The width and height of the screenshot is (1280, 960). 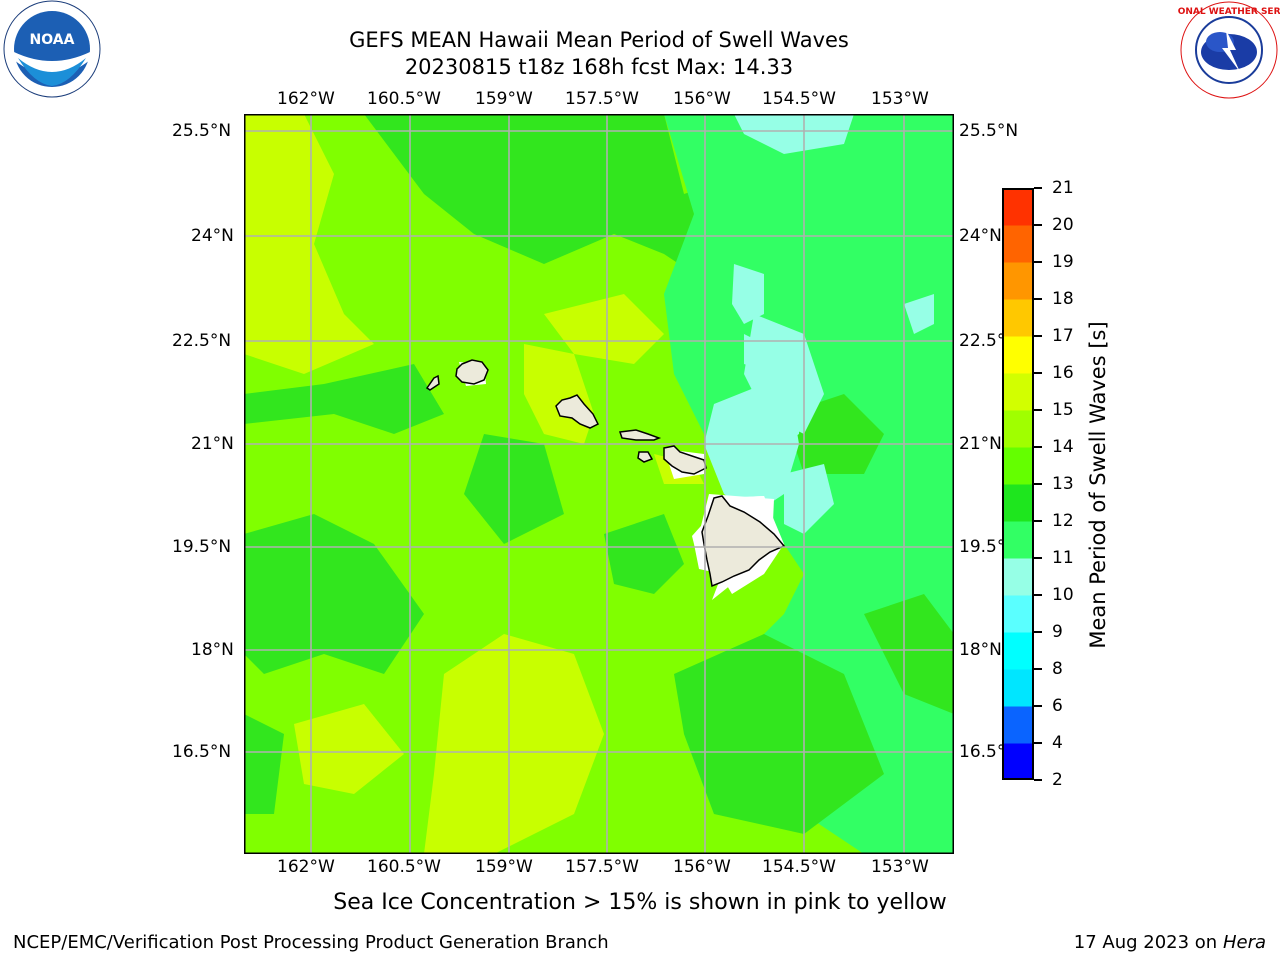 What do you see at coordinates (1063, 521) in the screenshot?
I see `colorbar-tick-label: 12` at bounding box center [1063, 521].